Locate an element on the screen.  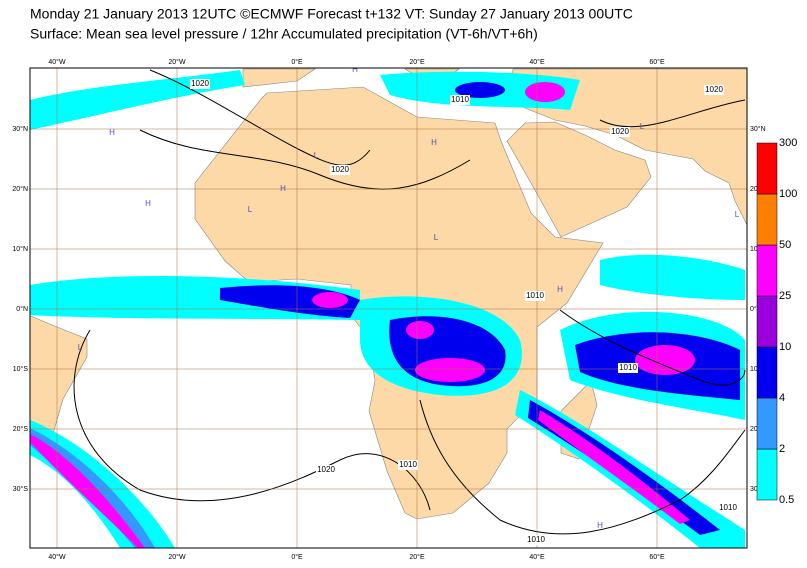
colorbar-label: 25 is located at coordinates (785, 296).